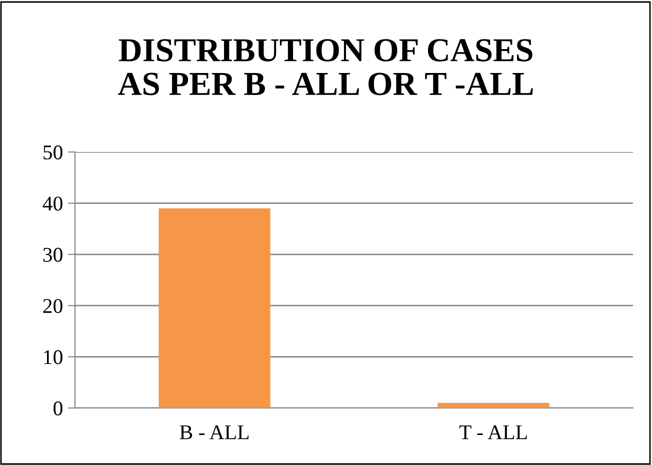 The width and height of the screenshot is (652, 465). What do you see at coordinates (52, 306) in the screenshot?
I see `y-tick-label: 20` at bounding box center [52, 306].